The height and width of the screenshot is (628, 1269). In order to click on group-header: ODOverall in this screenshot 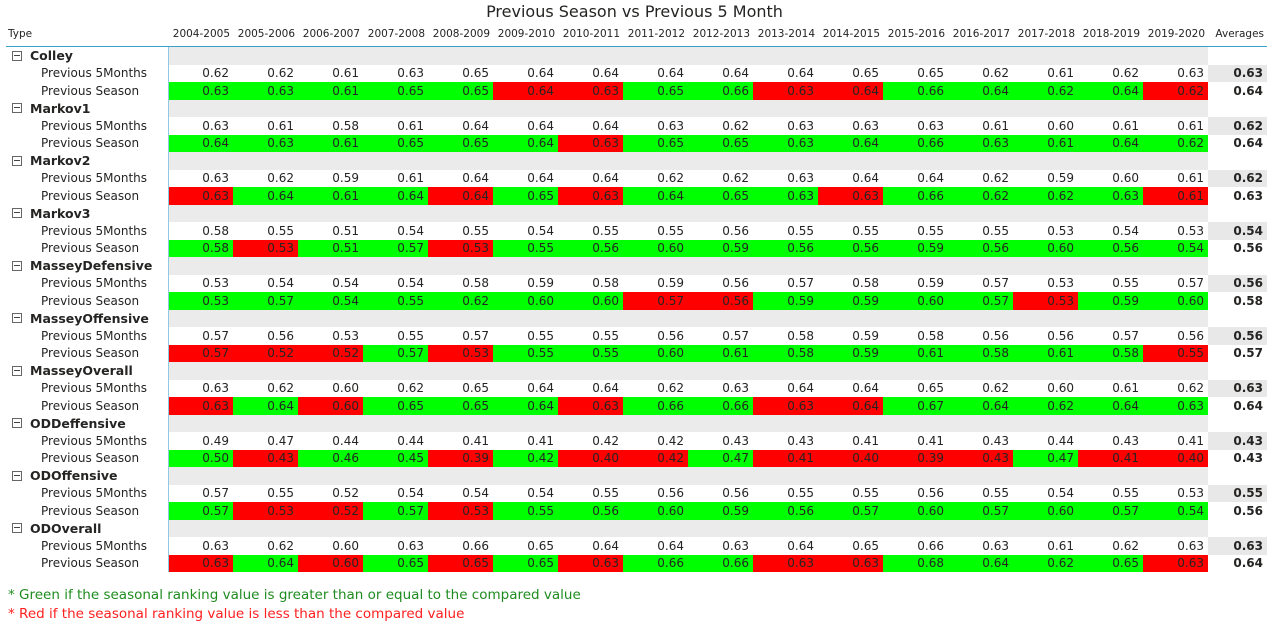, I will do `click(87, 528)`.